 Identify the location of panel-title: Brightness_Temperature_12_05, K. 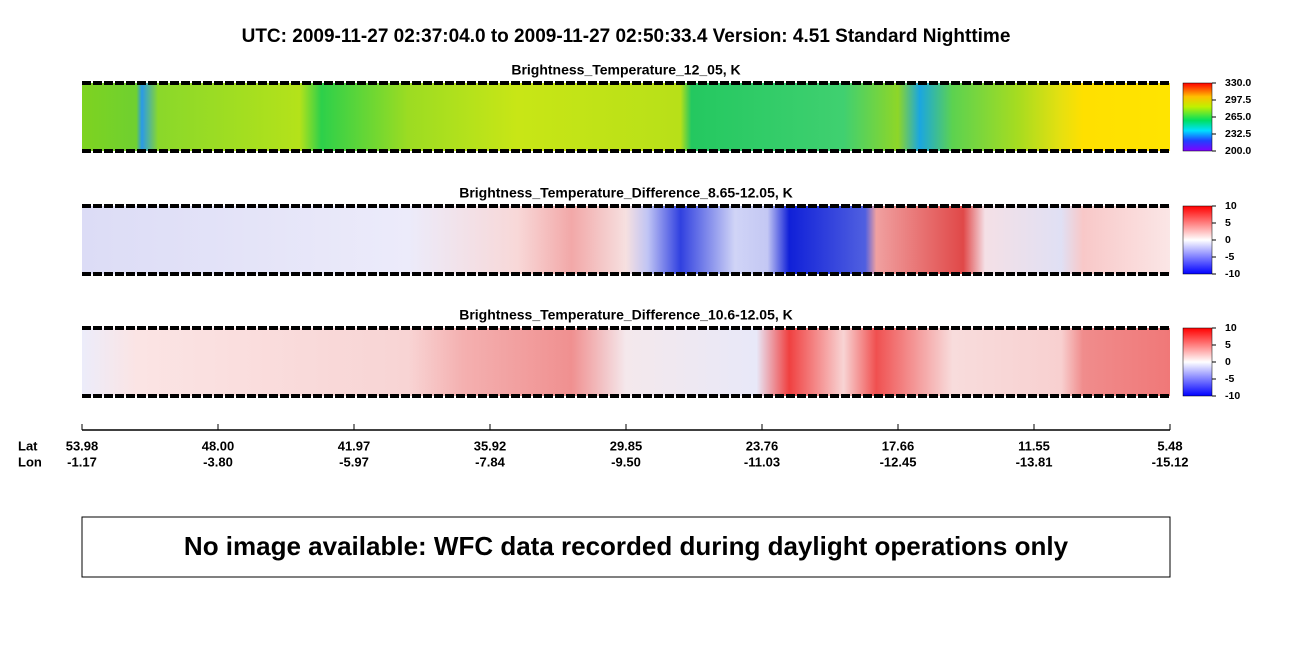
(625, 70).